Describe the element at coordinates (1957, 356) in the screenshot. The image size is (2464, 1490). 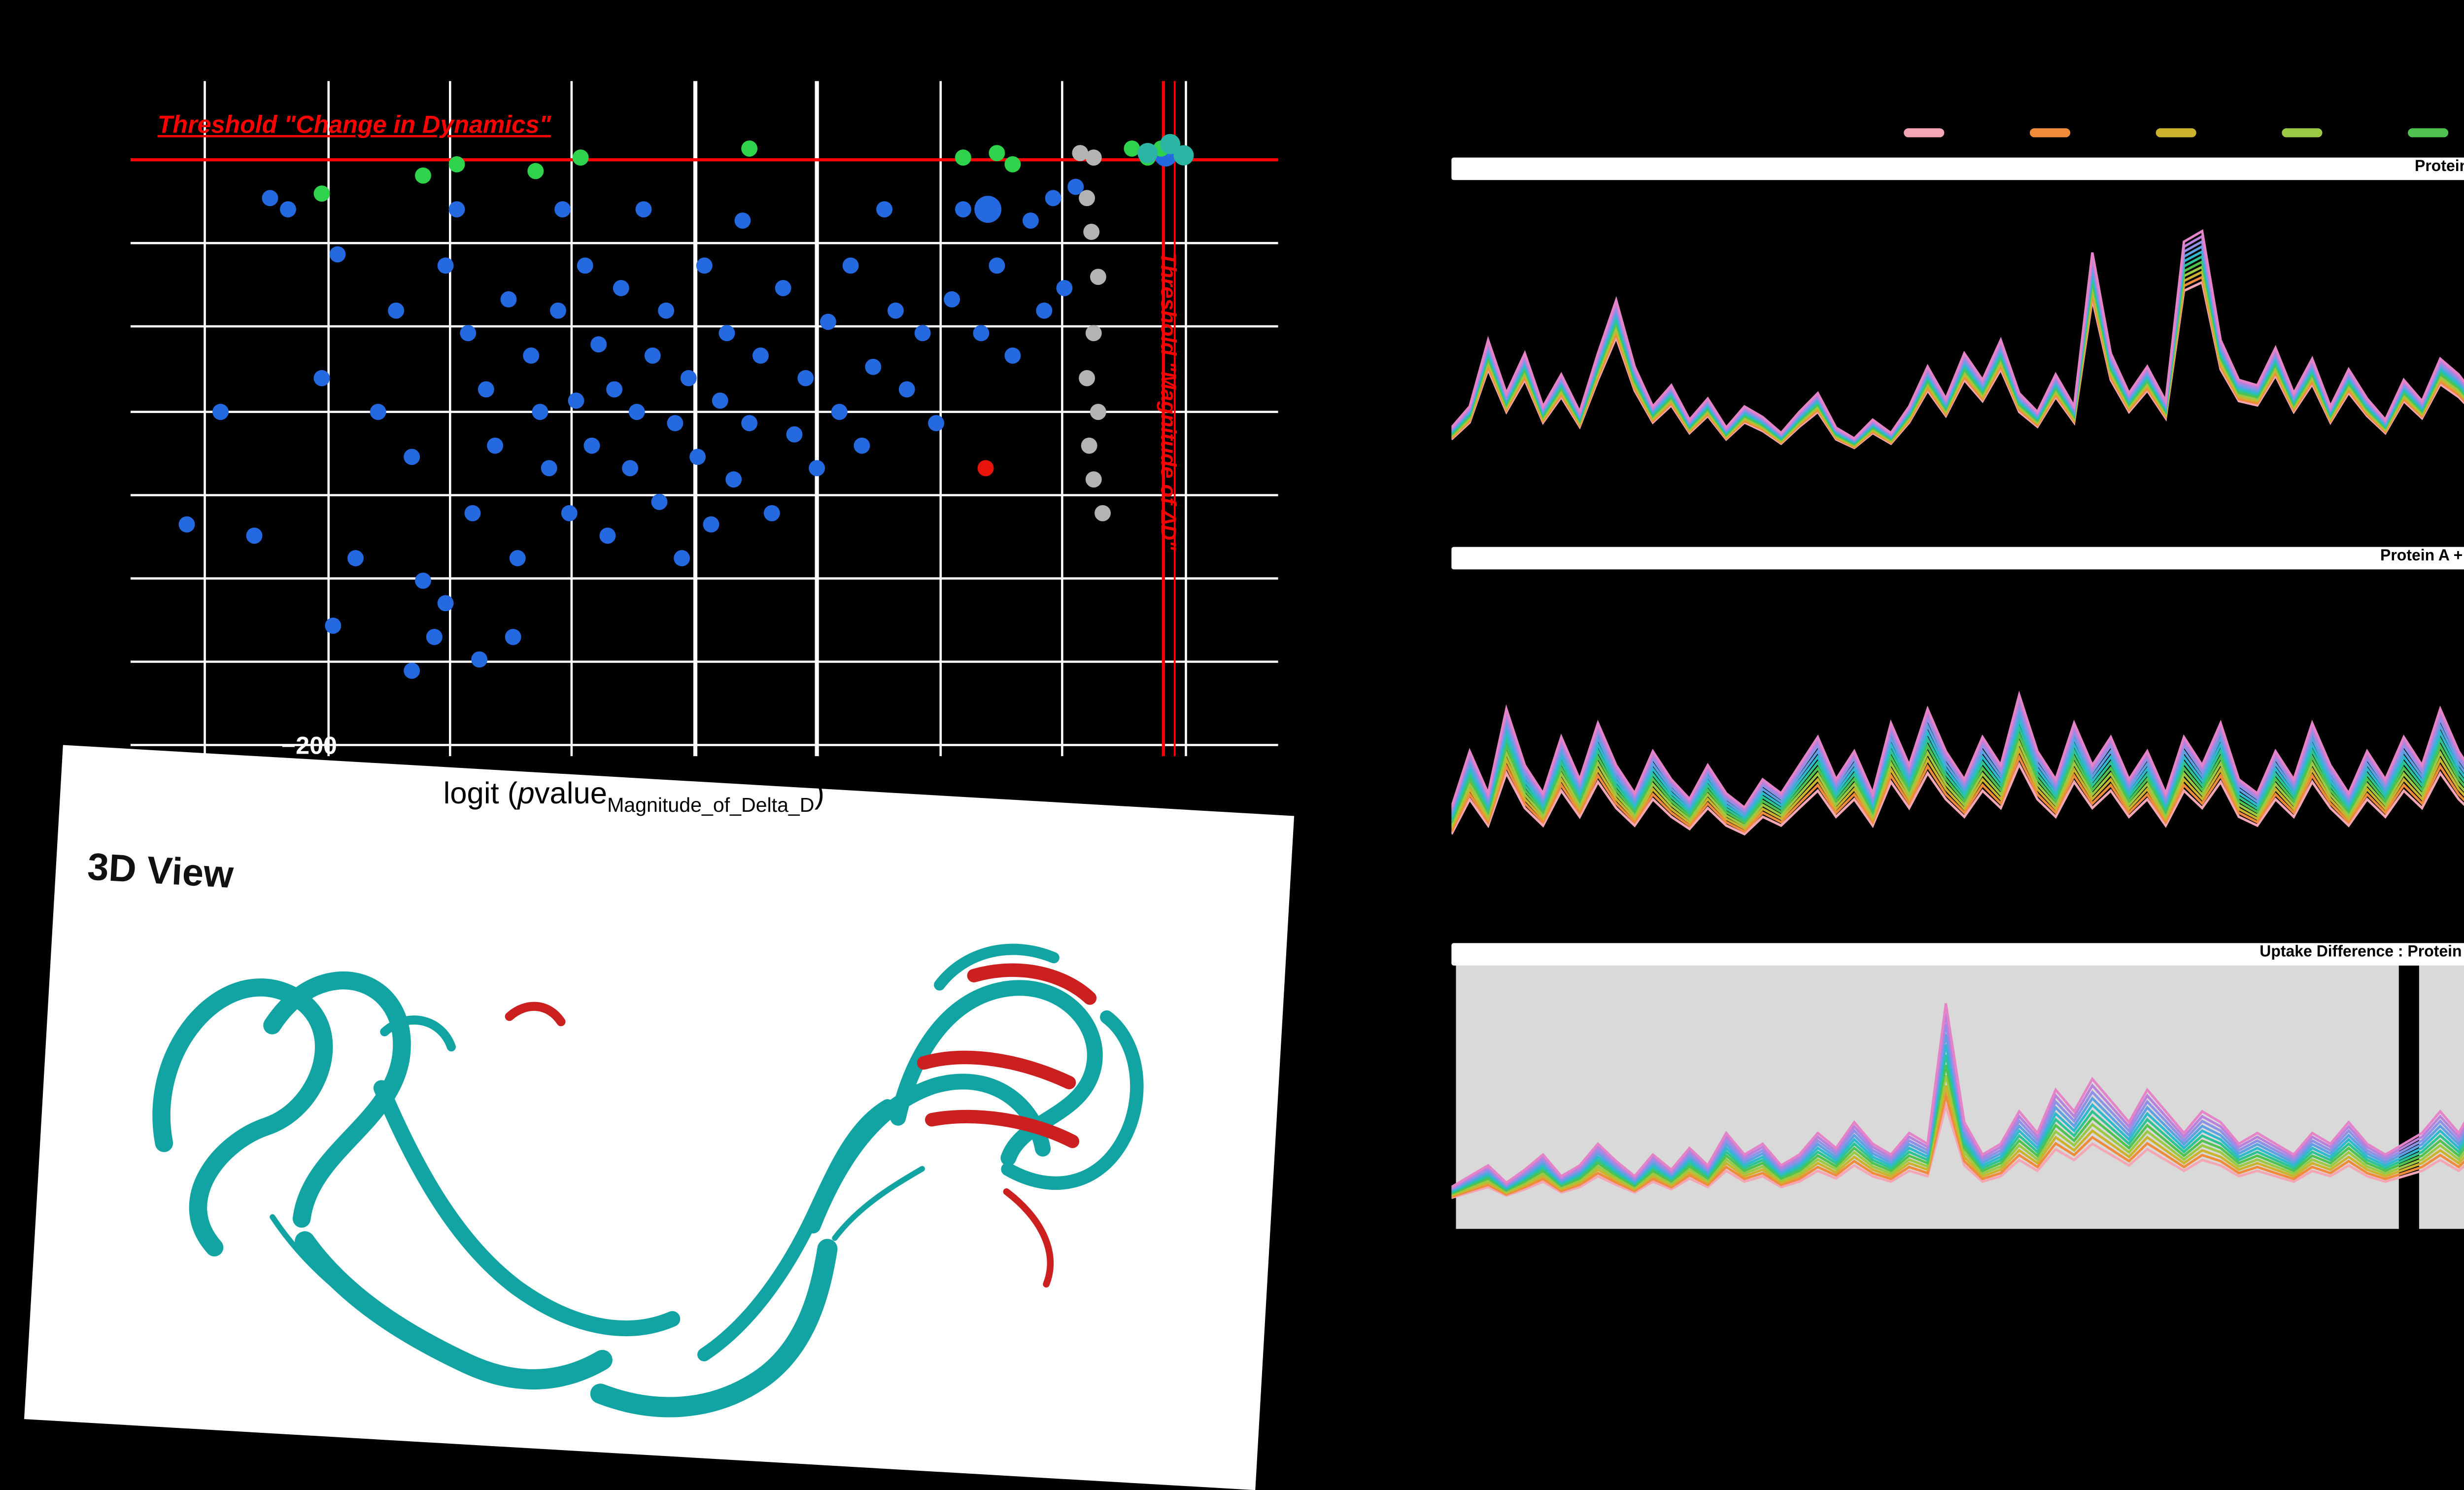
I see `uptake-chart-protein-a` at that location.